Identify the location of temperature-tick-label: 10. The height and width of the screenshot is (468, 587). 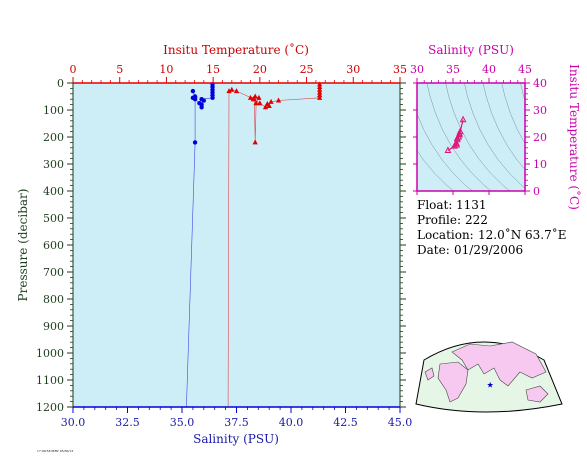
(166, 69).